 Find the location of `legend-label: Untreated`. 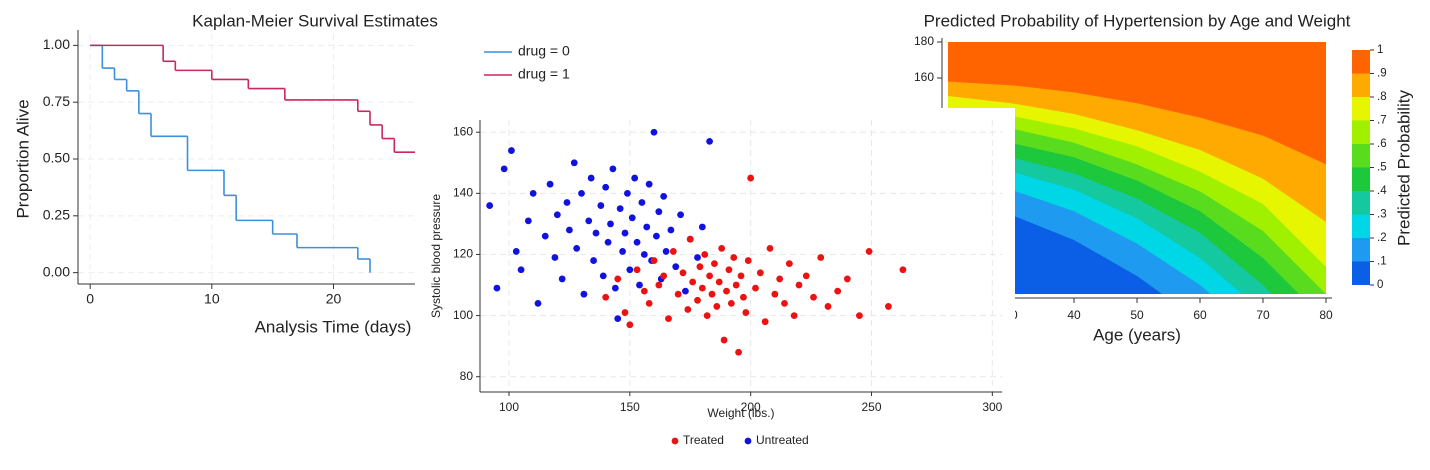

legend-label: Untreated is located at coordinates (782, 440).